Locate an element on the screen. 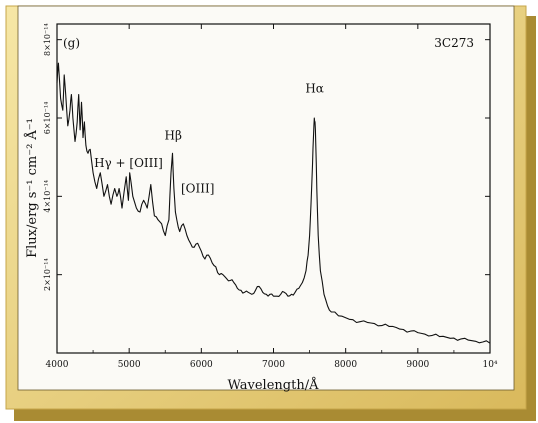  x-tick-label: 8000 is located at coordinates (345, 365).